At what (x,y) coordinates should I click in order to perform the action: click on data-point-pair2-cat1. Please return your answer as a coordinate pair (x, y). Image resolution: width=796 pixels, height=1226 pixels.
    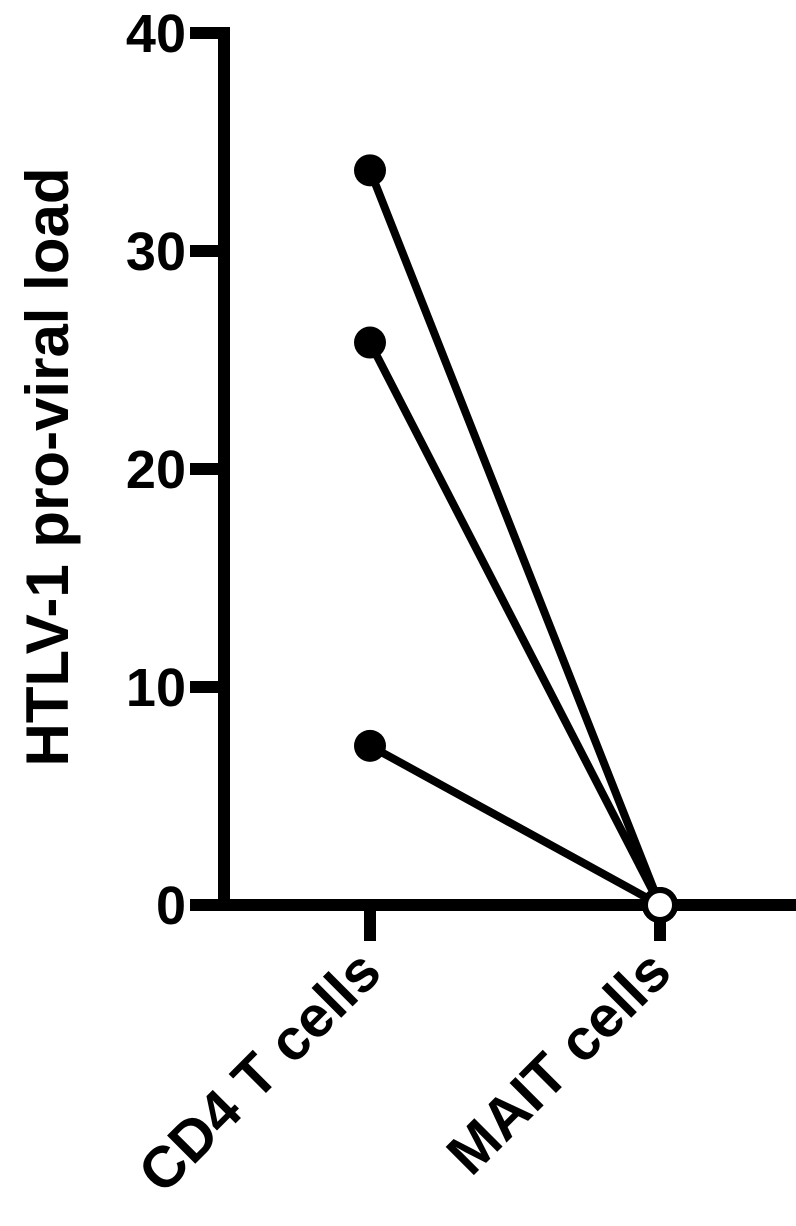
    Looking at the image, I should click on (660, 905).